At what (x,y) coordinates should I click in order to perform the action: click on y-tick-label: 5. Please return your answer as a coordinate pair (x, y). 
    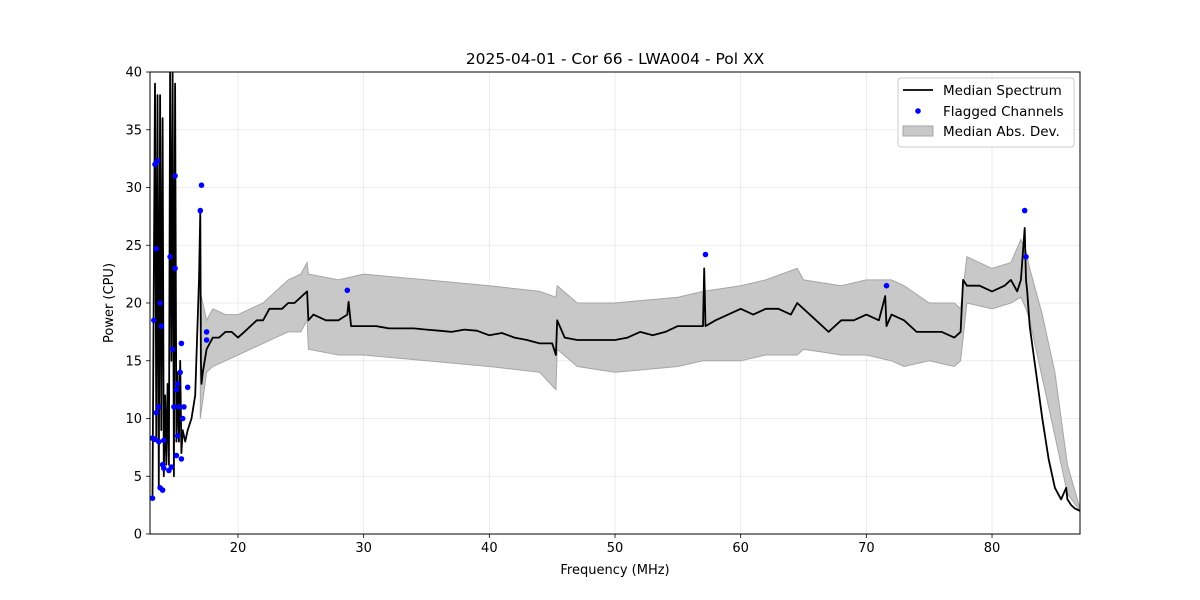
    Looking at the image, I should click on (138, 477).